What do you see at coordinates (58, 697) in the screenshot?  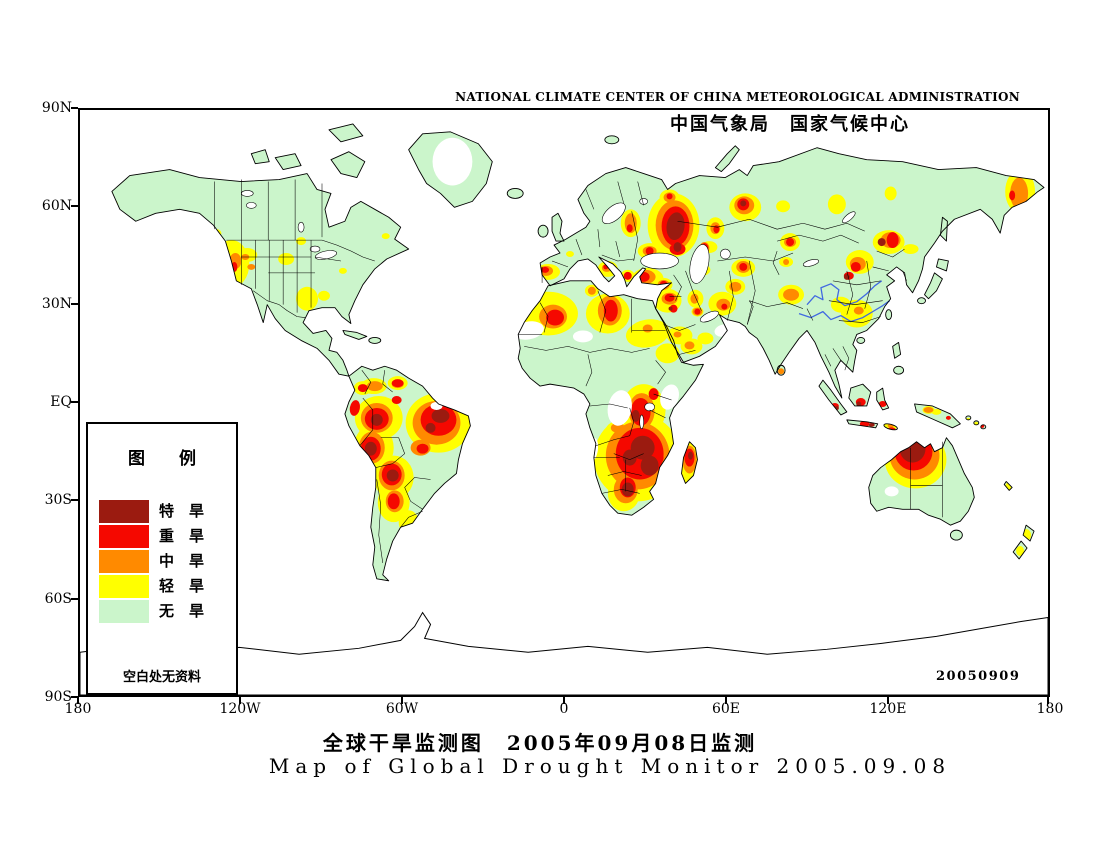 I see `lat-label-90s: 90S` at bounding box center [58, 697].